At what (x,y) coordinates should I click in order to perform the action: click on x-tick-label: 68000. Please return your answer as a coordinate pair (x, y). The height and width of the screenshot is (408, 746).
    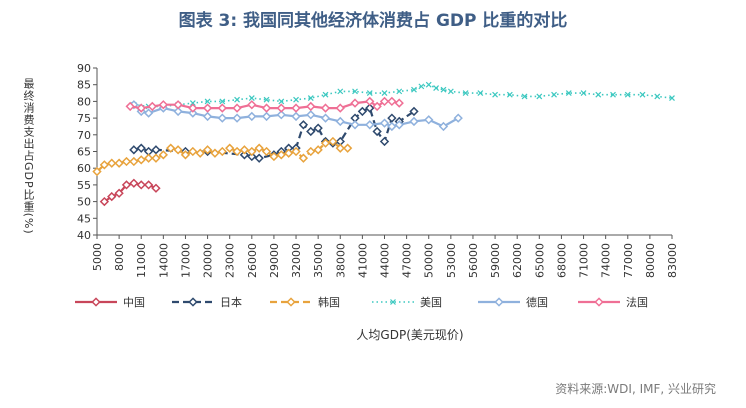
    Looking at the image, I should click on (561, 260).